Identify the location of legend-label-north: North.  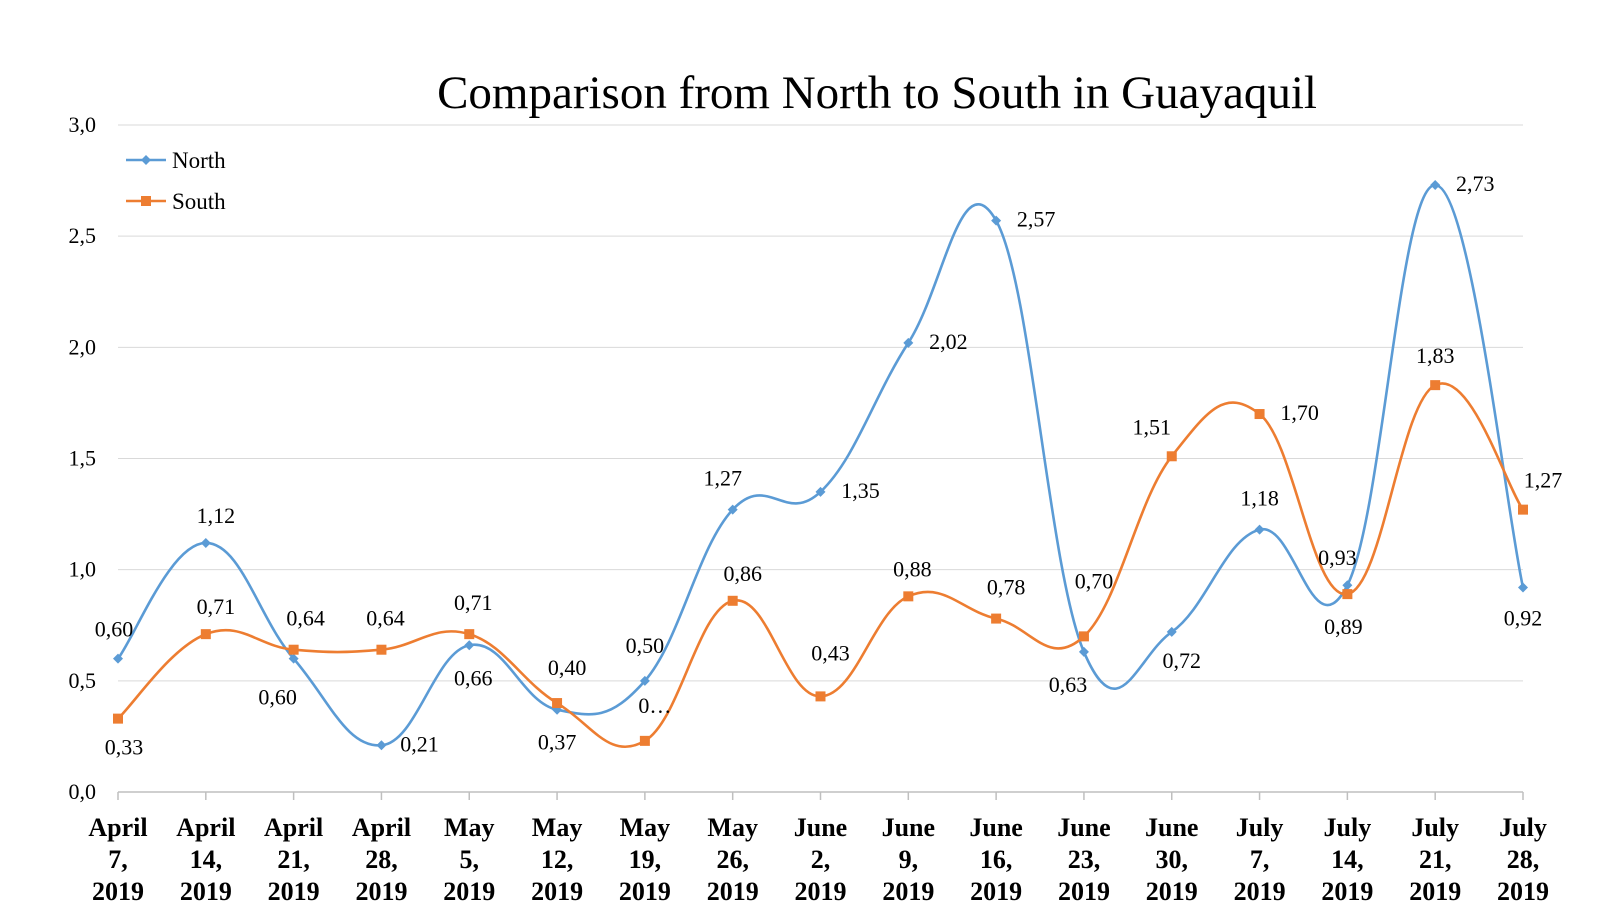
(199, 160).